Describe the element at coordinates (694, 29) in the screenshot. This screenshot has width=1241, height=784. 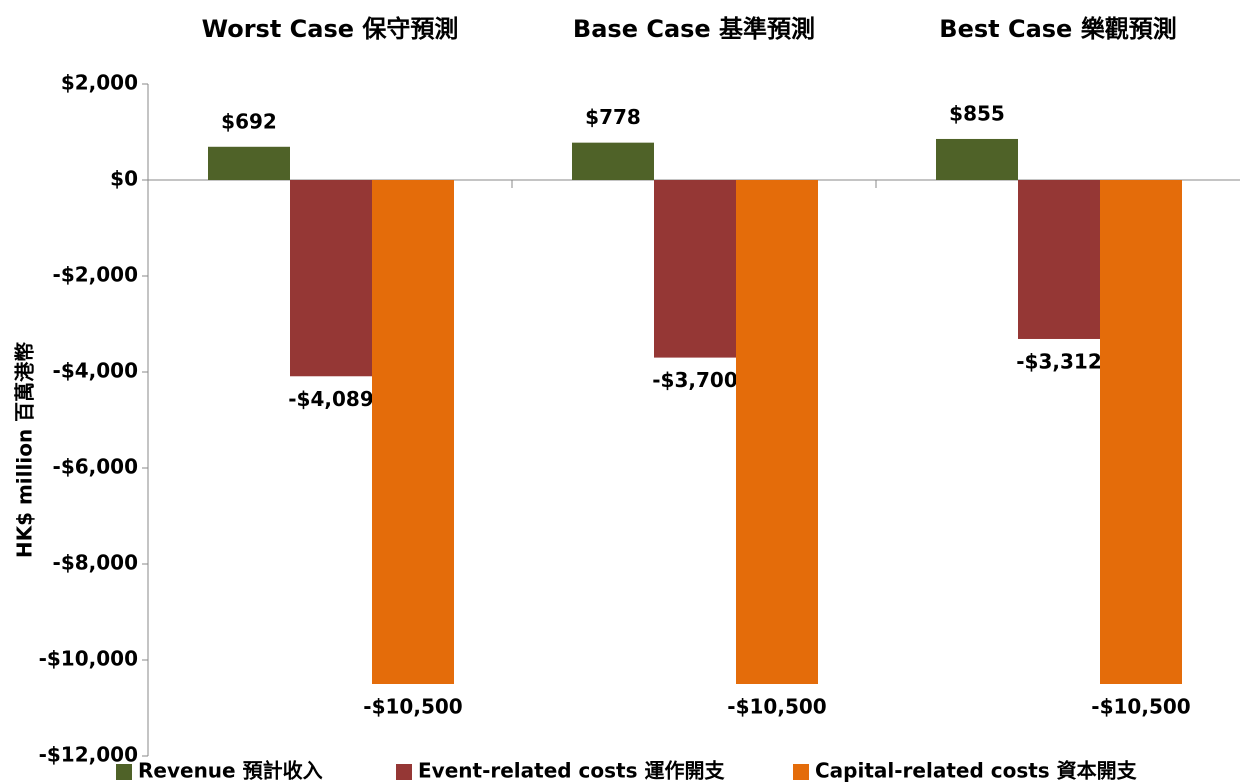
I see `category-label: Base Case 基準預測` at that location.